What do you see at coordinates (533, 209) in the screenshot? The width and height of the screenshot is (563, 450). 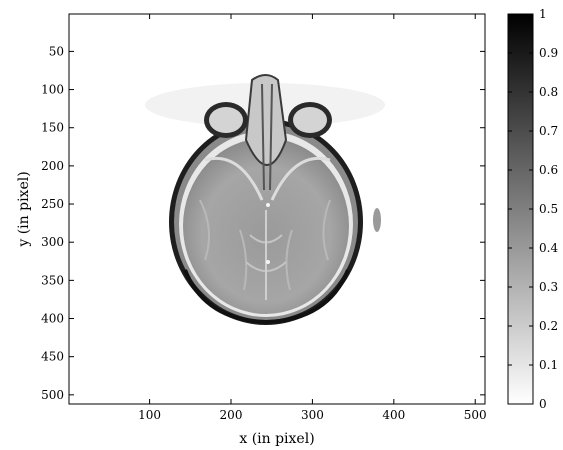 I see `colorbar-ticks: 0 0.1 0.2 0.3 0.4 0.5 0.6 0.7 0.8 0.9 1` at bounding box center [533, 209].